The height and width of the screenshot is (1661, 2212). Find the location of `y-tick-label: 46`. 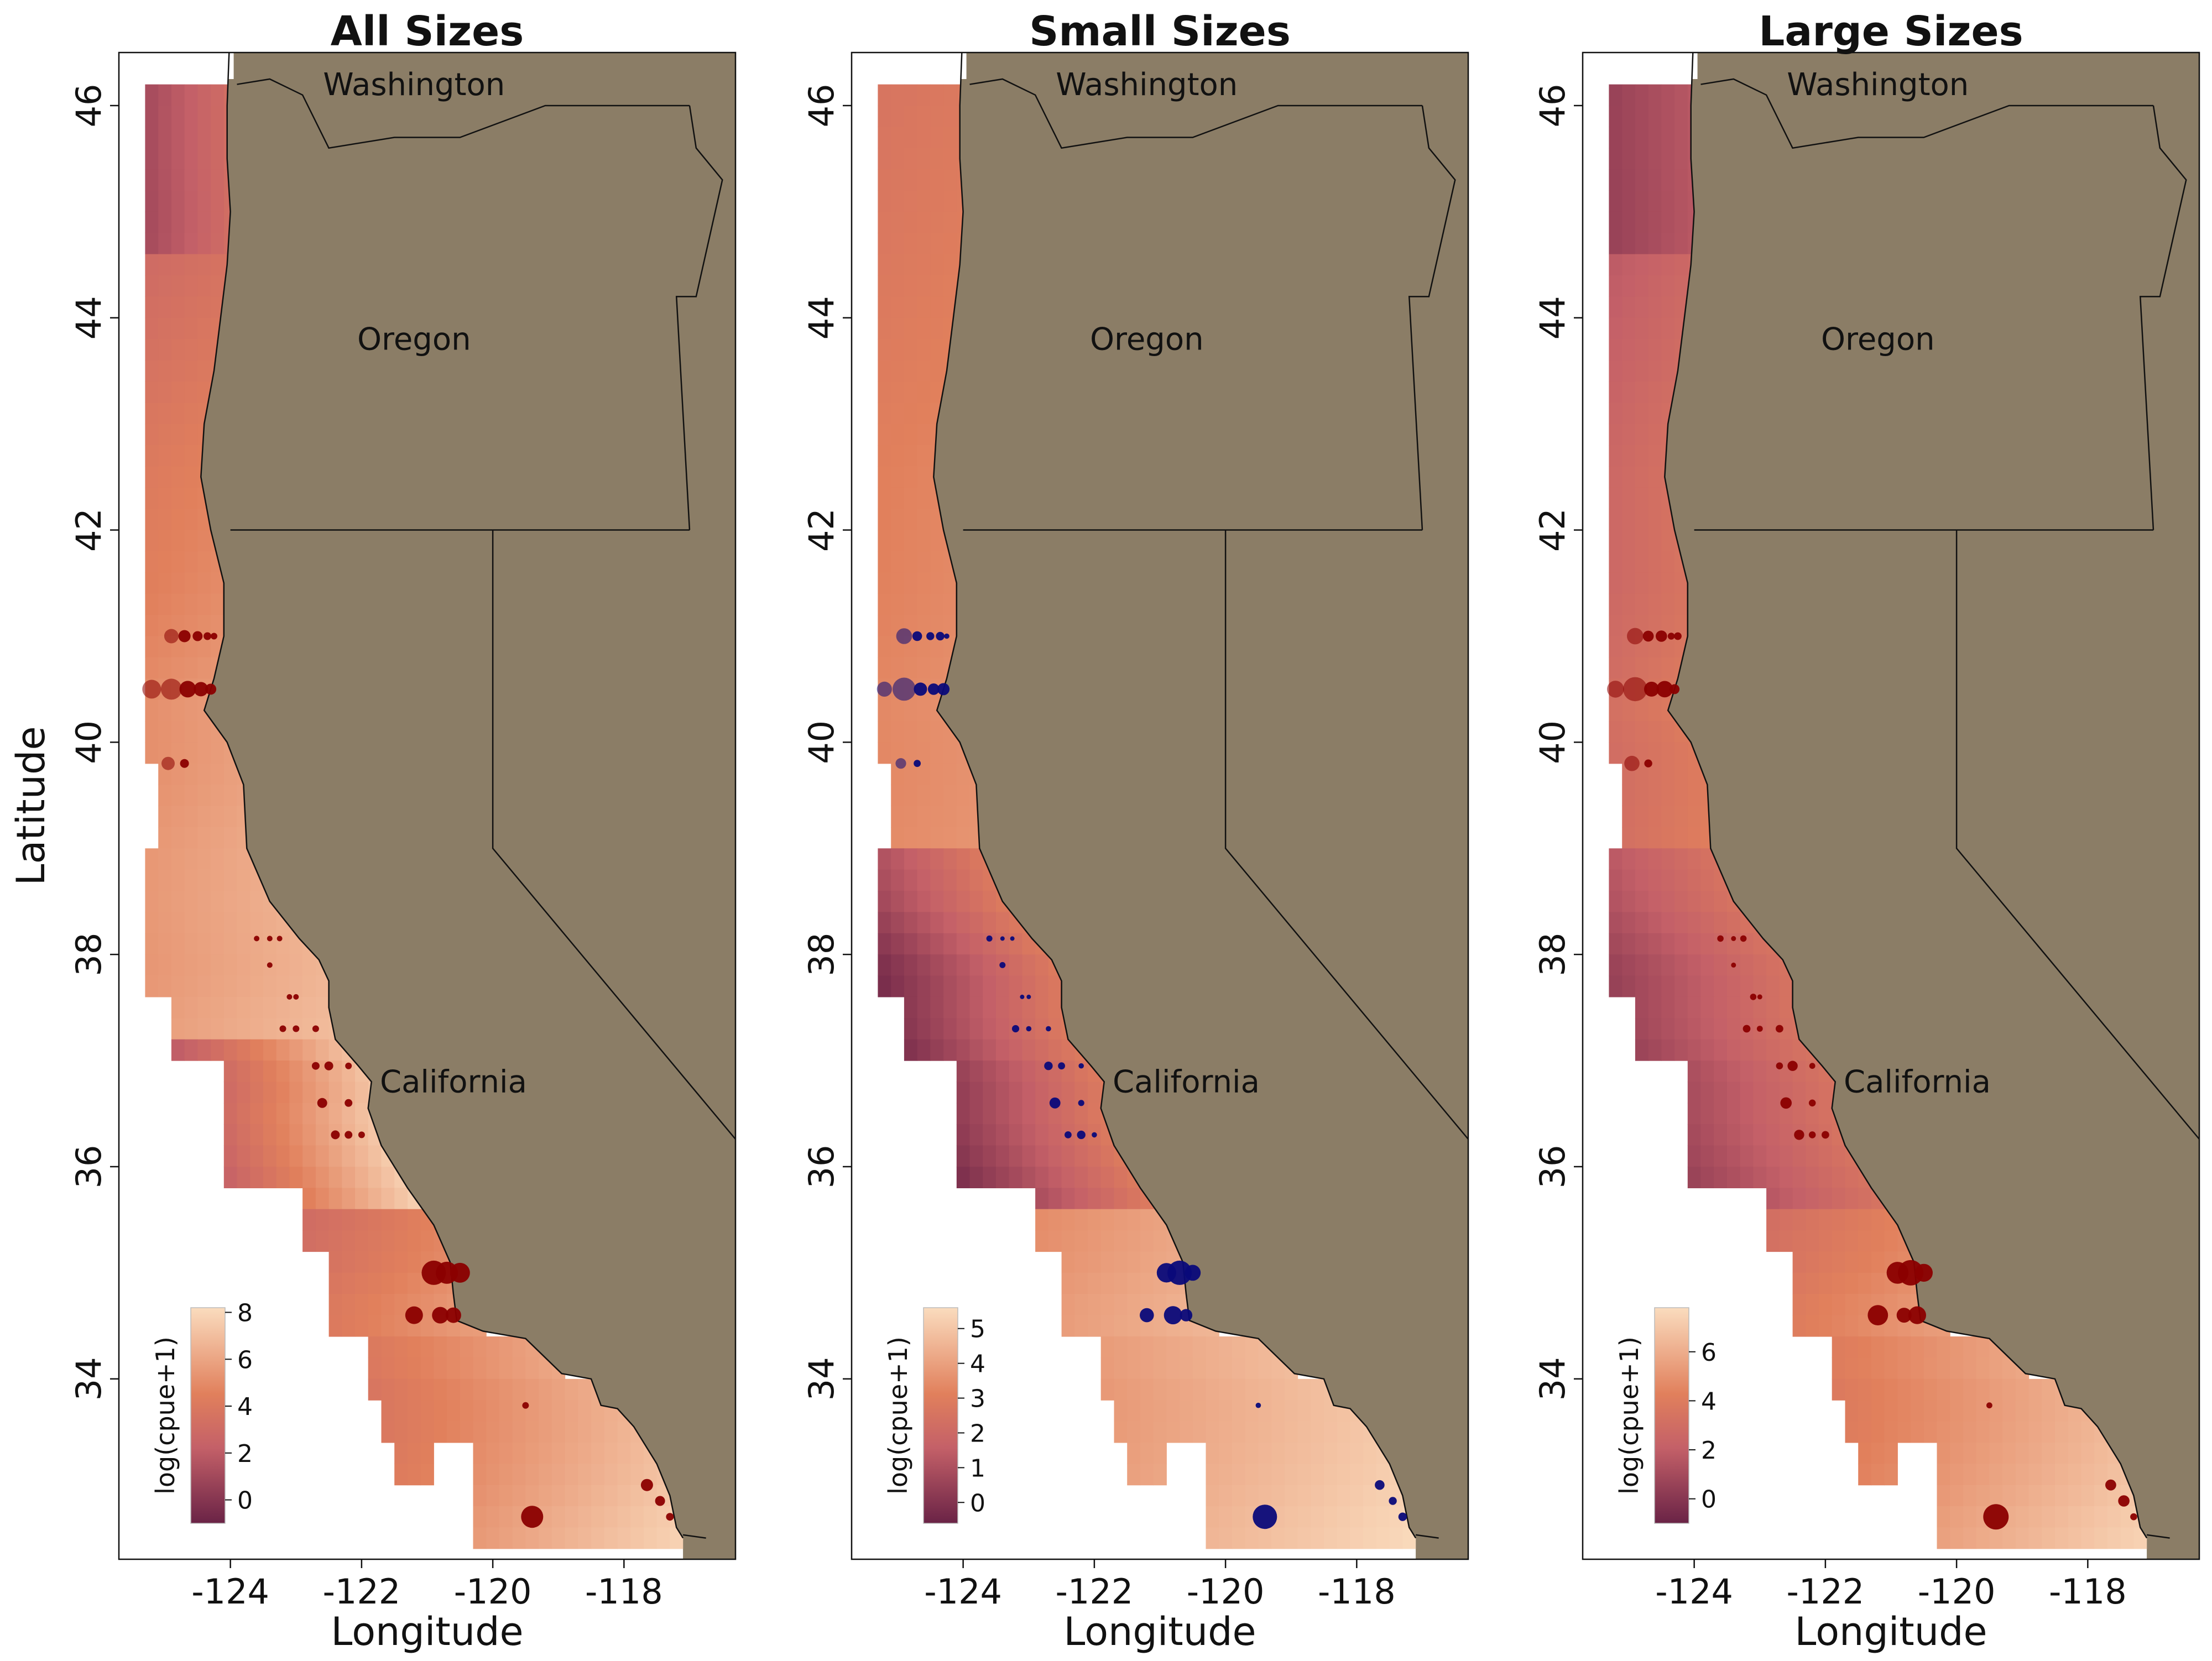

y-tick-label: 46 is located at coordinates (821, 105).